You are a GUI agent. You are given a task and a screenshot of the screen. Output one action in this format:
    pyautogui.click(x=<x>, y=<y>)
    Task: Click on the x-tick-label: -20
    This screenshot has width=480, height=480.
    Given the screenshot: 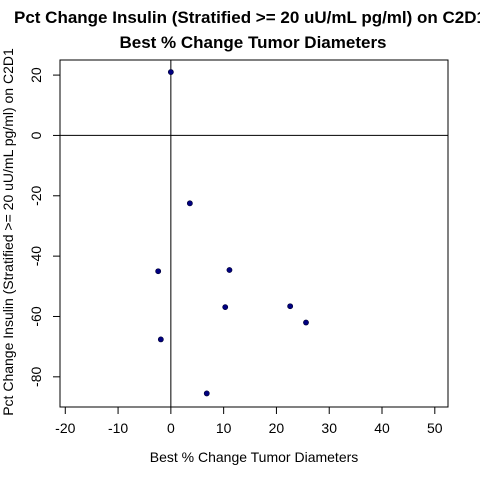 What is the action you would take?
    pyautogui.click(x=65, y=428)
    